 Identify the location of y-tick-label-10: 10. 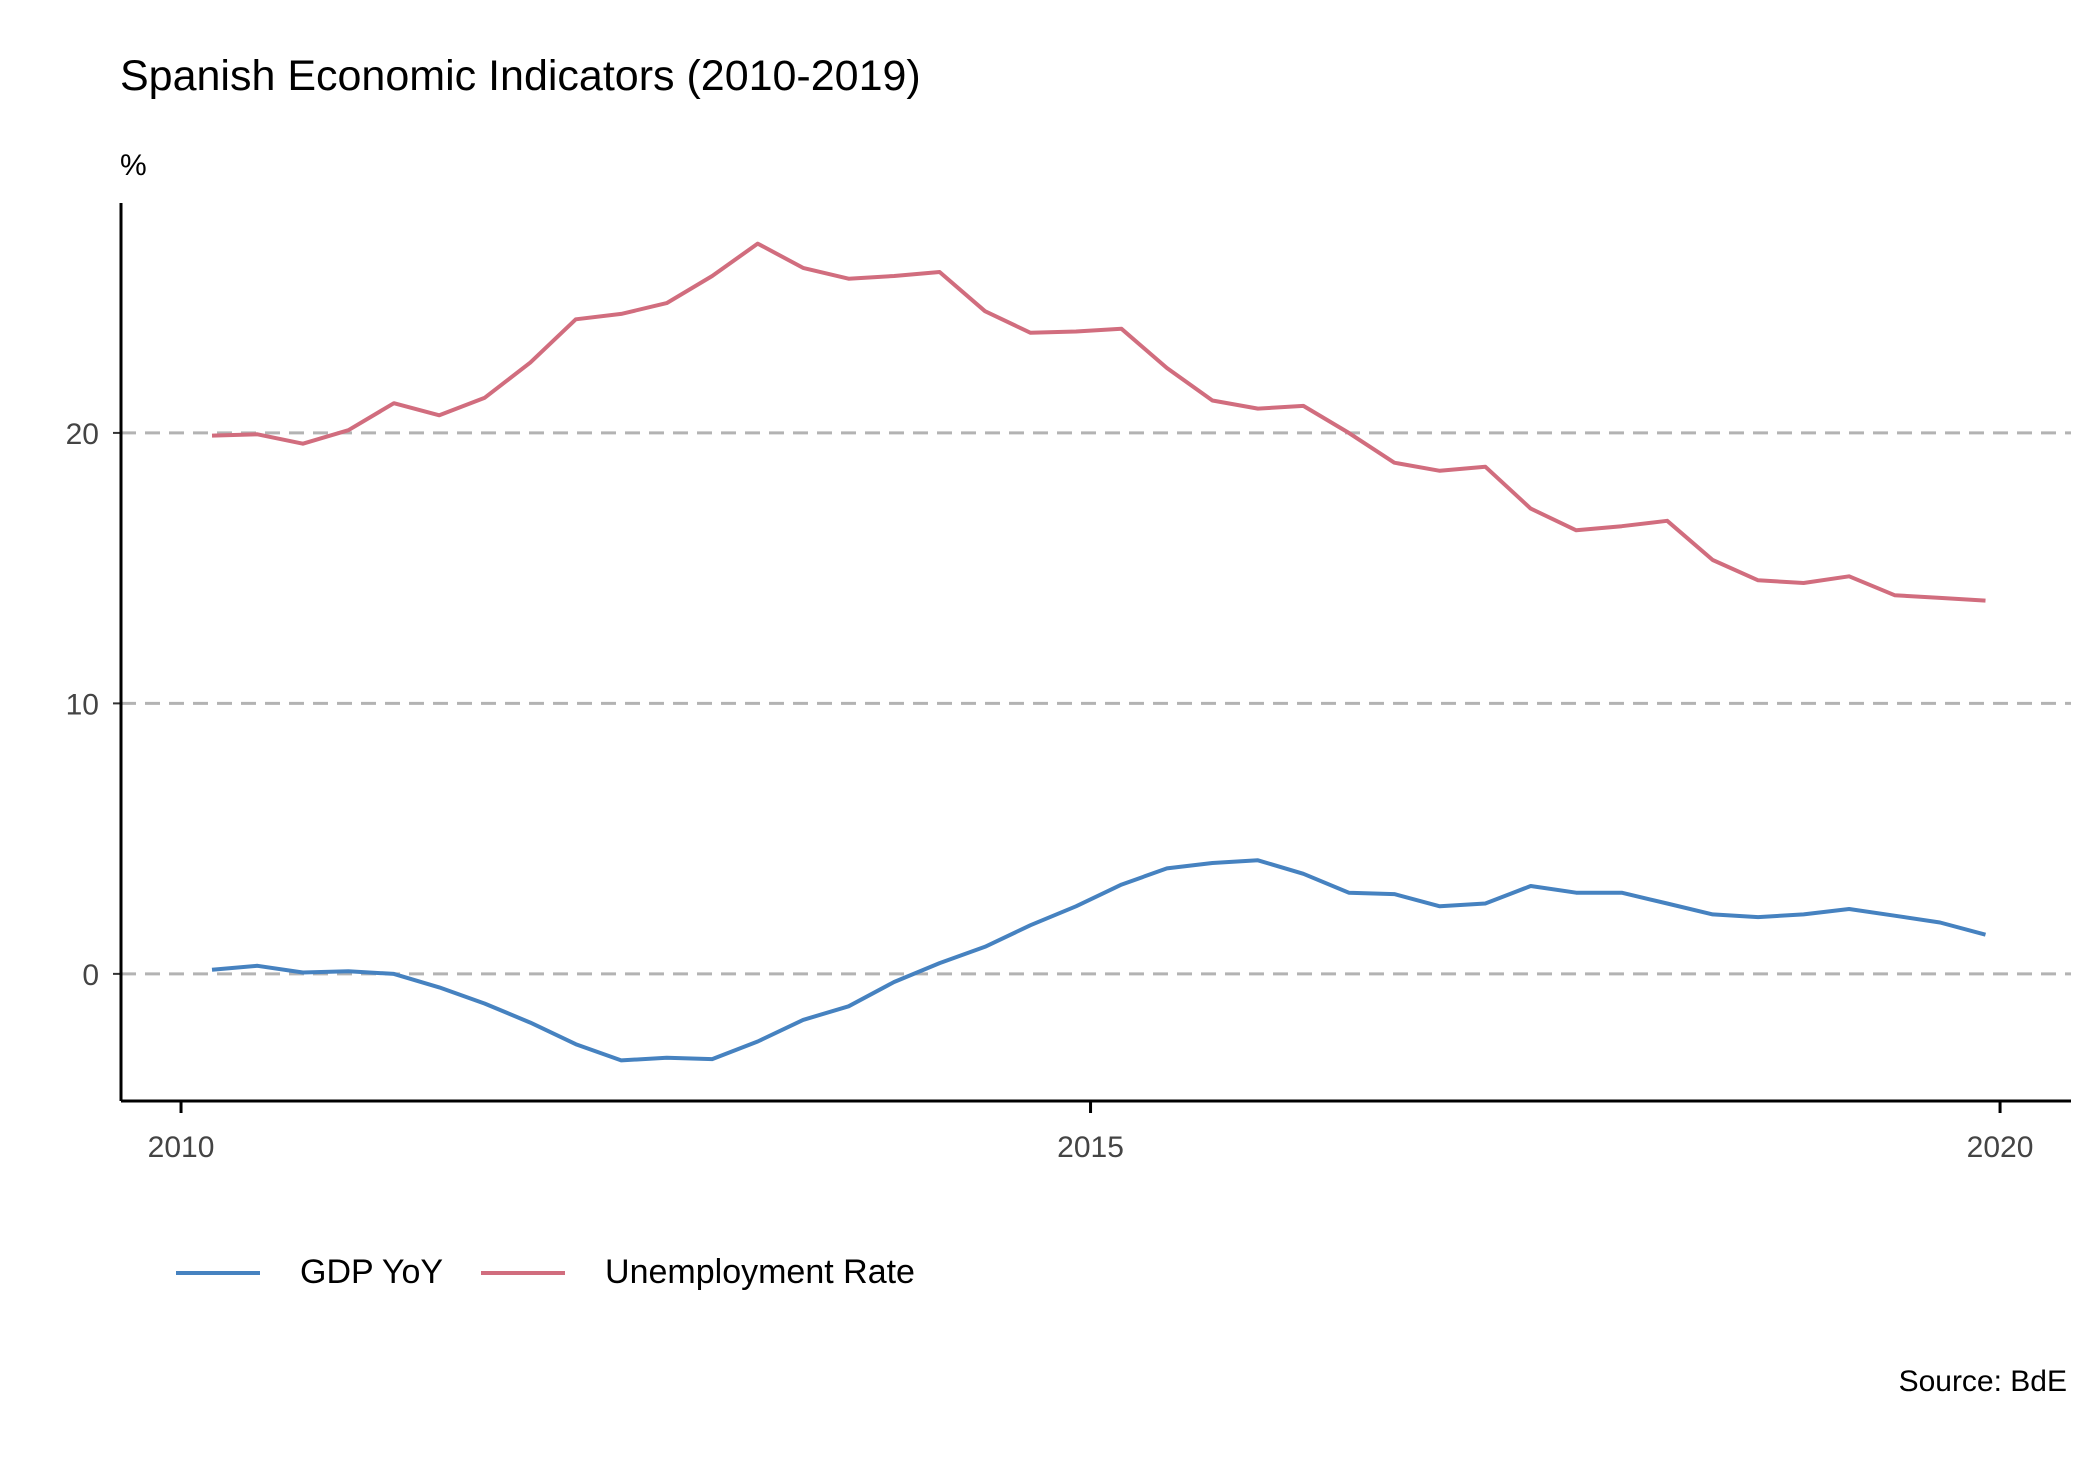
(82, 704).